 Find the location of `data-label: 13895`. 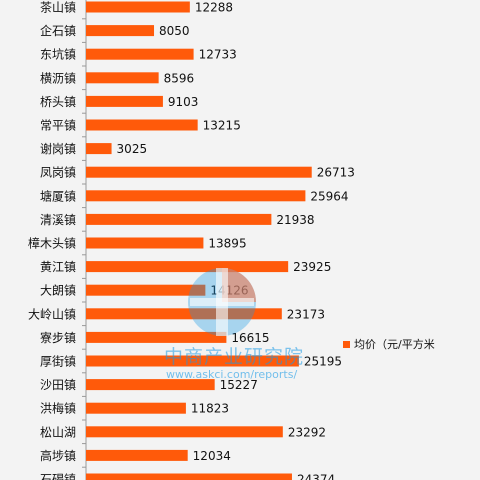

data-label: 13895 is located at coordinates (227, 244).